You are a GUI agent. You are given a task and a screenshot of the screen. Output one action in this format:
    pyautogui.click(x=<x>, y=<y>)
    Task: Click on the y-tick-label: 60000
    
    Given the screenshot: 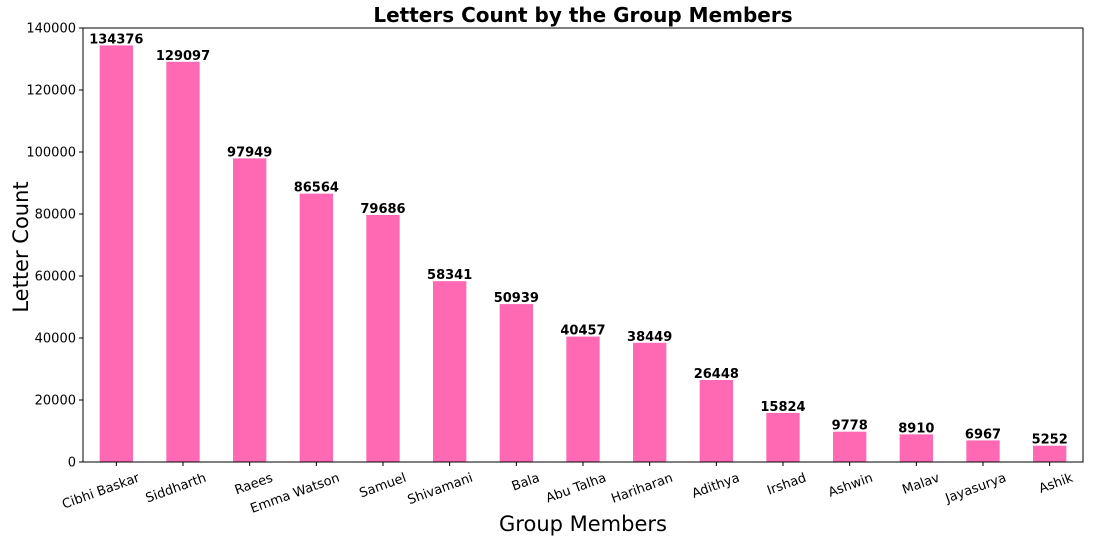 What is the action you would take?
    pyautogui.click(x=55, y=277)
    